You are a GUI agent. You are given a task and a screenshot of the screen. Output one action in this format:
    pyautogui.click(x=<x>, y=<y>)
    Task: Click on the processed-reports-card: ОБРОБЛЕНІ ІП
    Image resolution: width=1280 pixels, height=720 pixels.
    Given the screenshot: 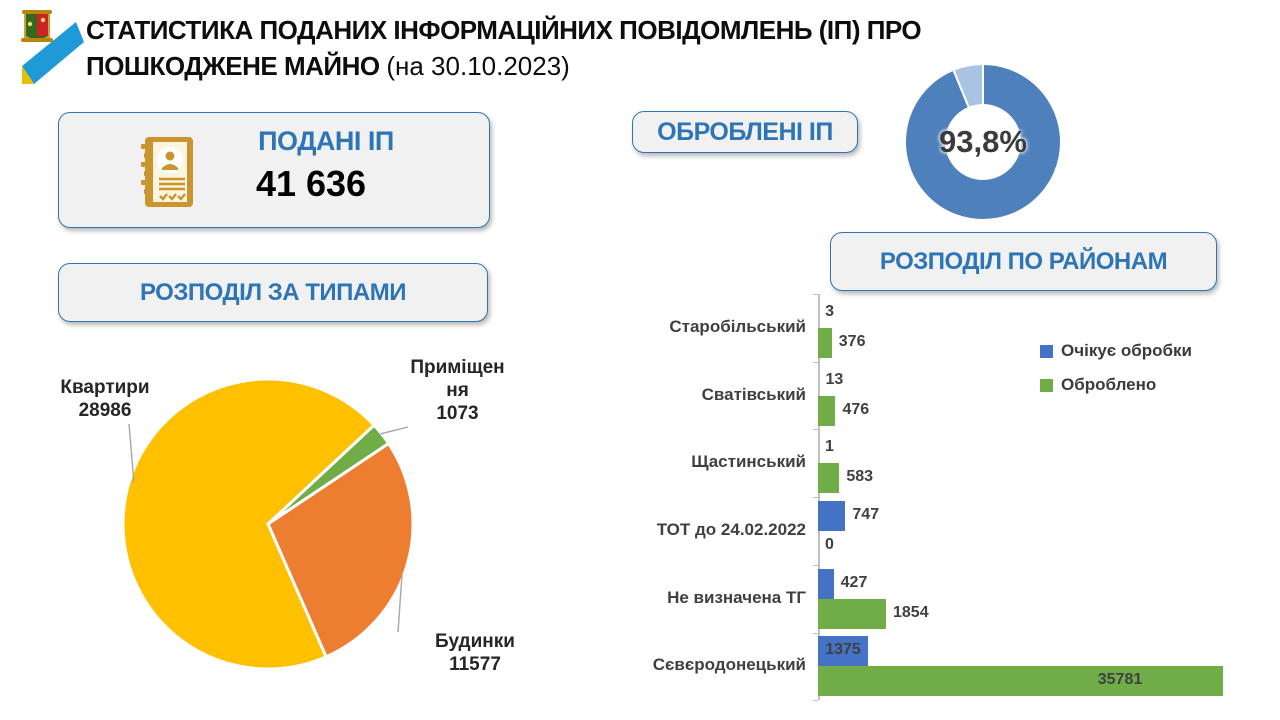 What is the action you would take?
    pyautogui.click(x=745, y=132)
    